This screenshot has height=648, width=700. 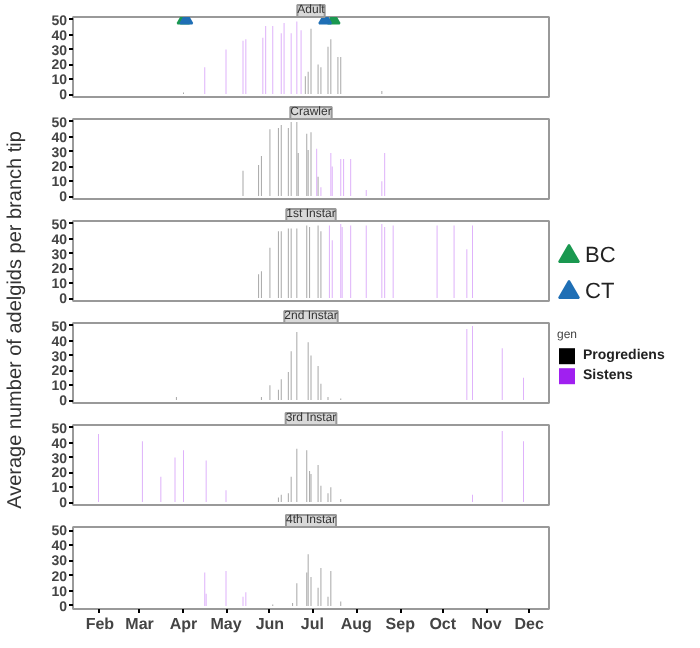 What do you see at coordinates (16, 319) in the screenshot?
I see `y-axis-title: Average number of adelgids per branch tip` at bounding box center [16, 319].